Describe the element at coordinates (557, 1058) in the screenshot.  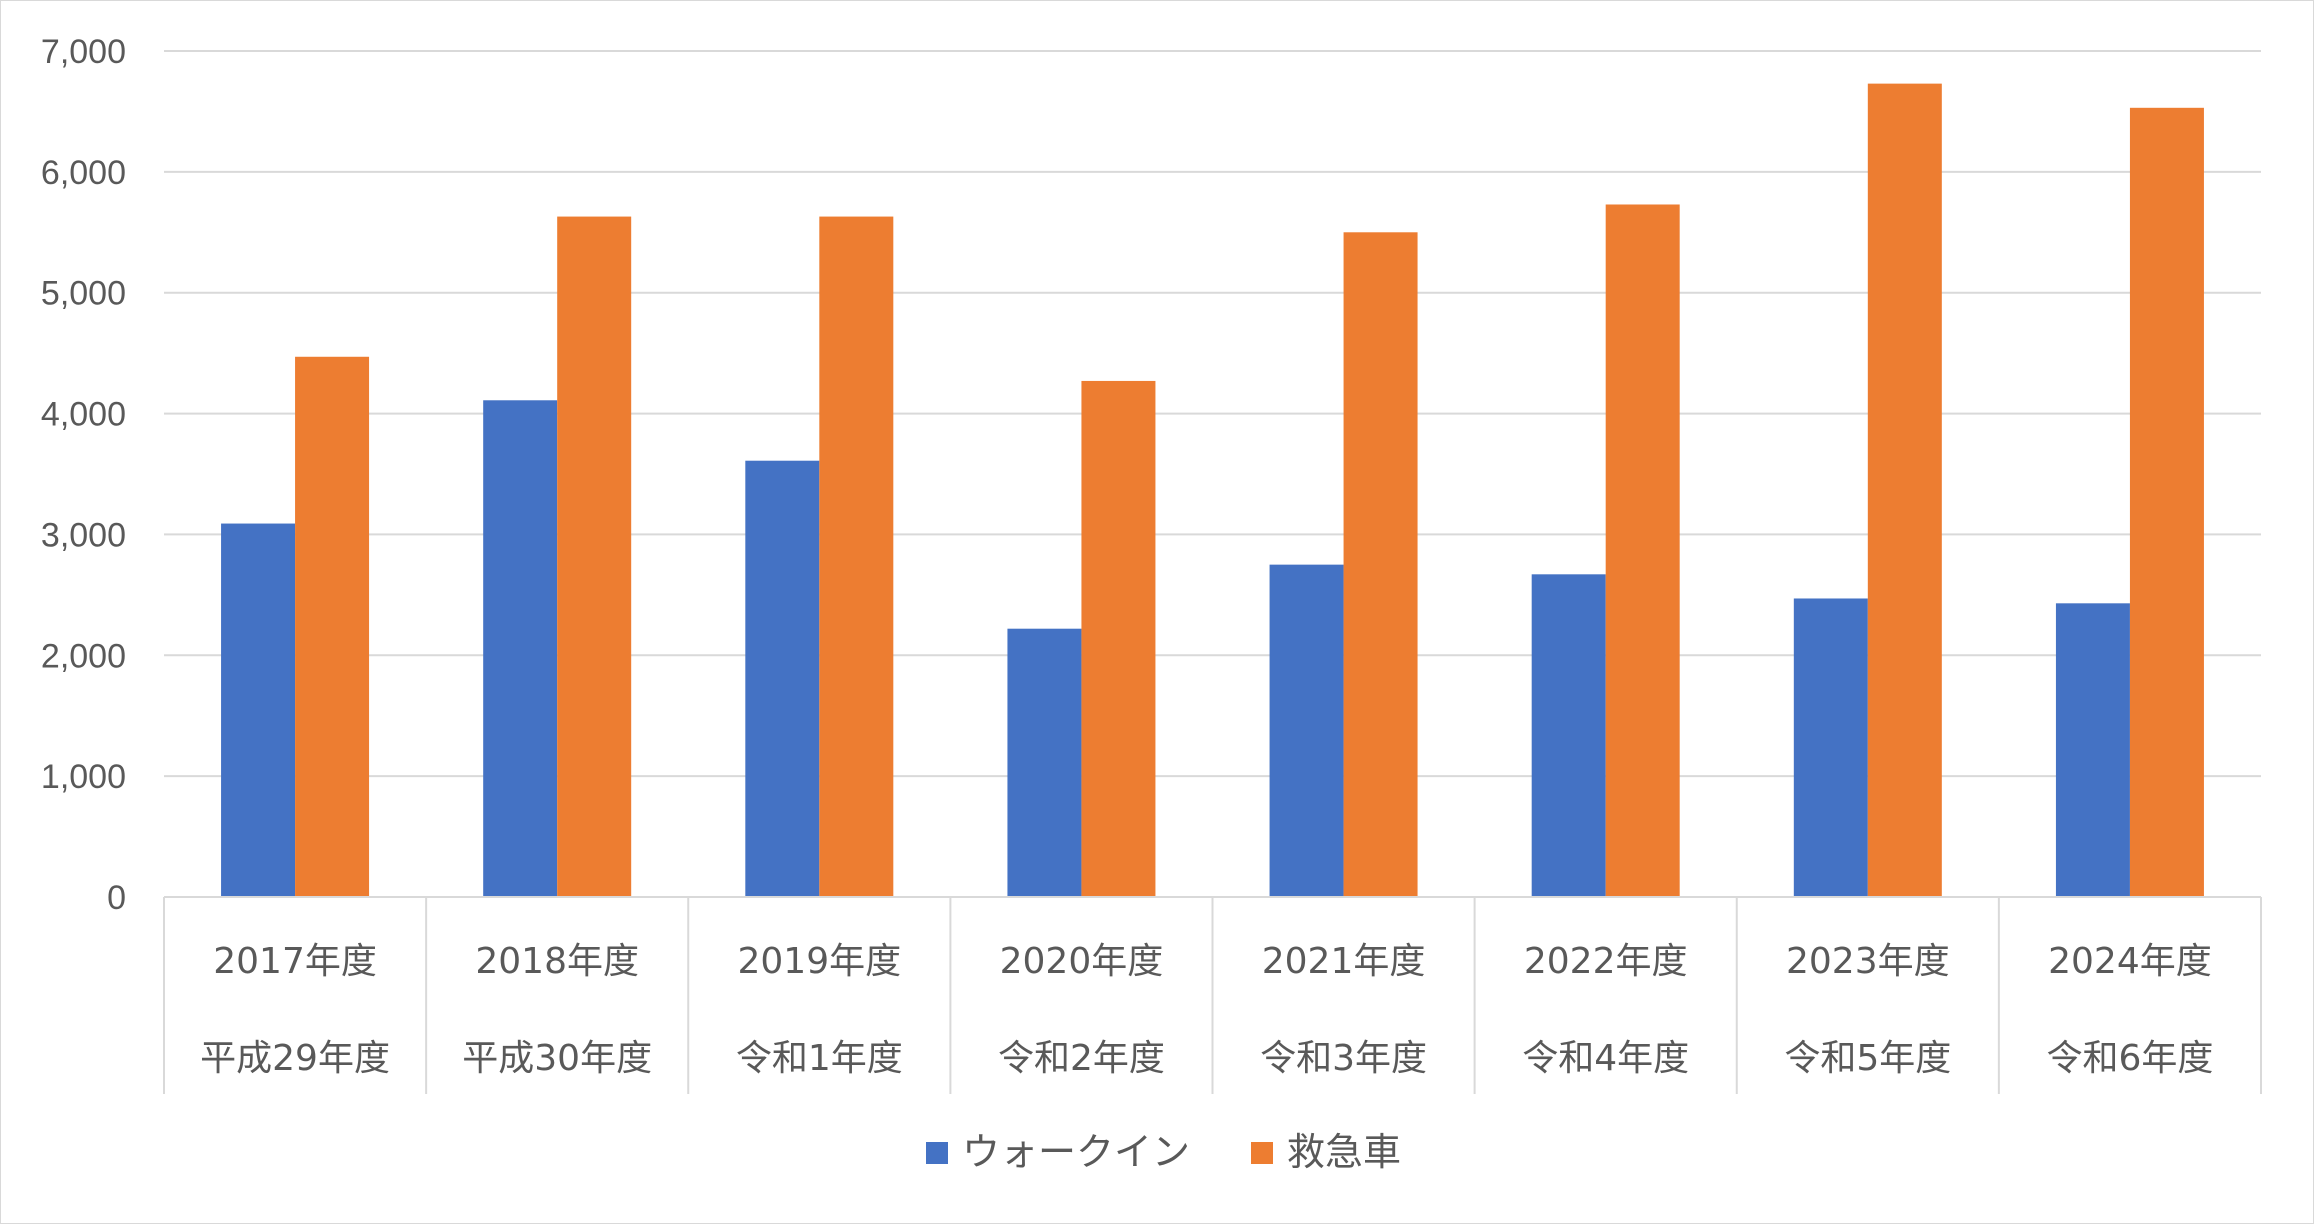
I see `x-tick-label-era: 平成30年度` at that location.